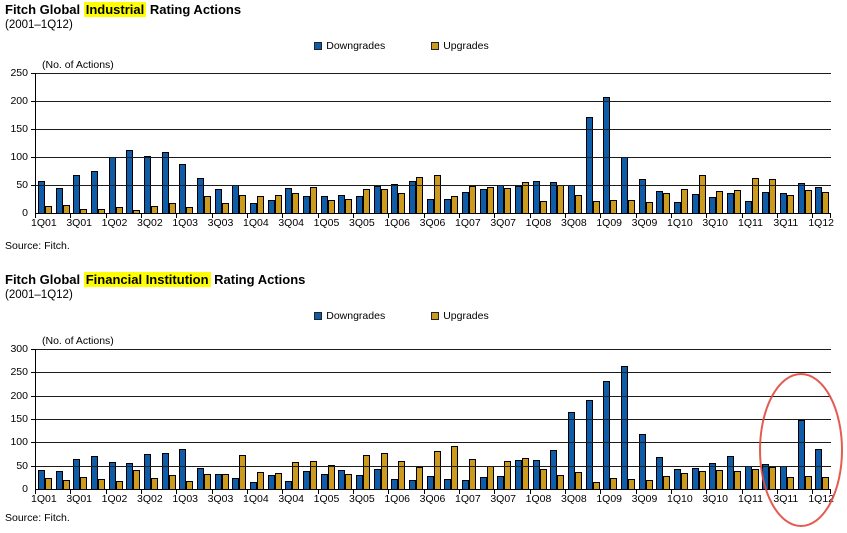  Describe the element at coordinates (200, 195) in the screenshot. I see `bar-downgrades-2Q03` at that location.